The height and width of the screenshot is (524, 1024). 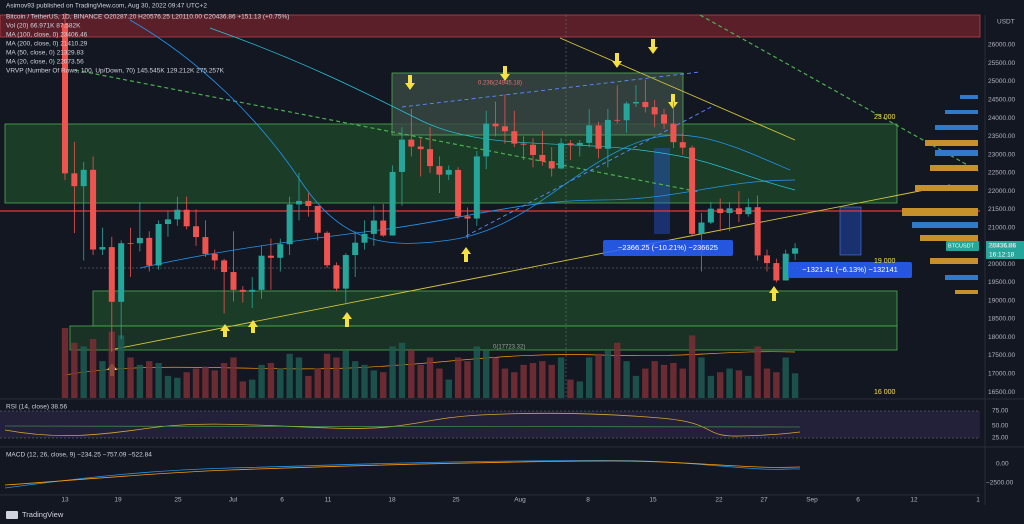 What do you see at coordinates (1002, 464) in the screenshot?
I see `macd-axis-label: 0.00` at bounding box center [1002, 464].